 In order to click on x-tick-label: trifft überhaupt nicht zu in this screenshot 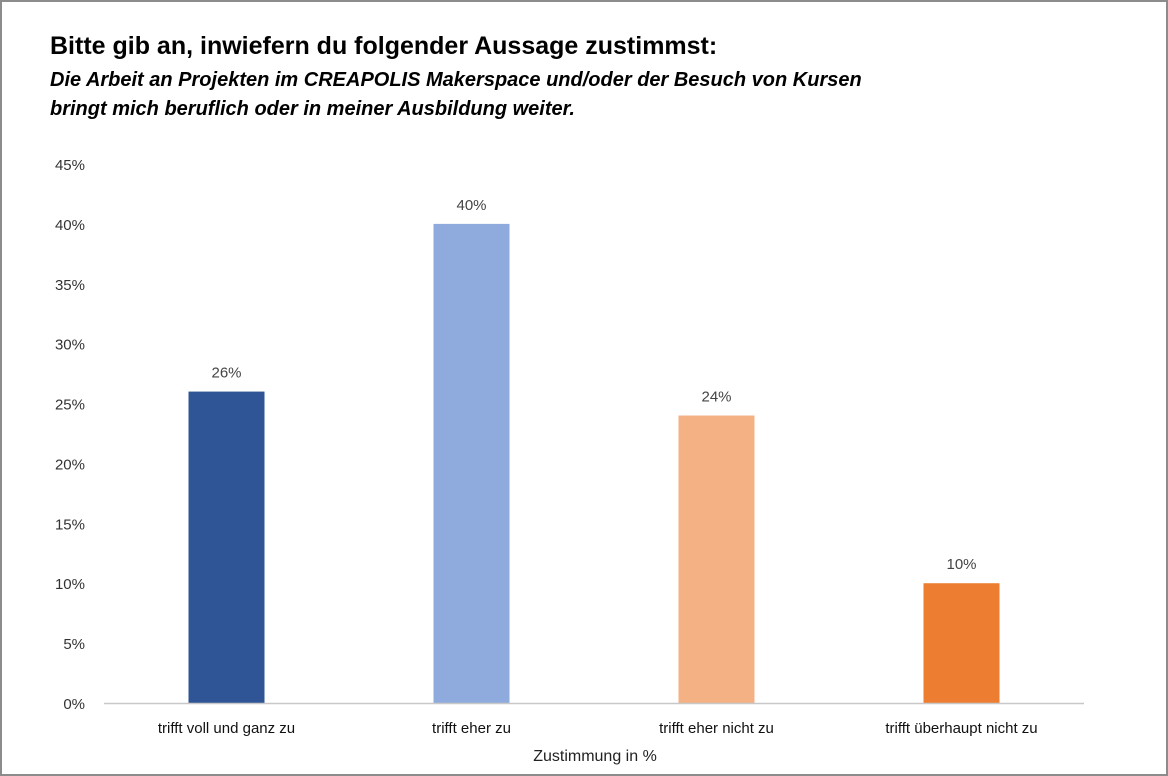, I will do `click(961, 728)`.